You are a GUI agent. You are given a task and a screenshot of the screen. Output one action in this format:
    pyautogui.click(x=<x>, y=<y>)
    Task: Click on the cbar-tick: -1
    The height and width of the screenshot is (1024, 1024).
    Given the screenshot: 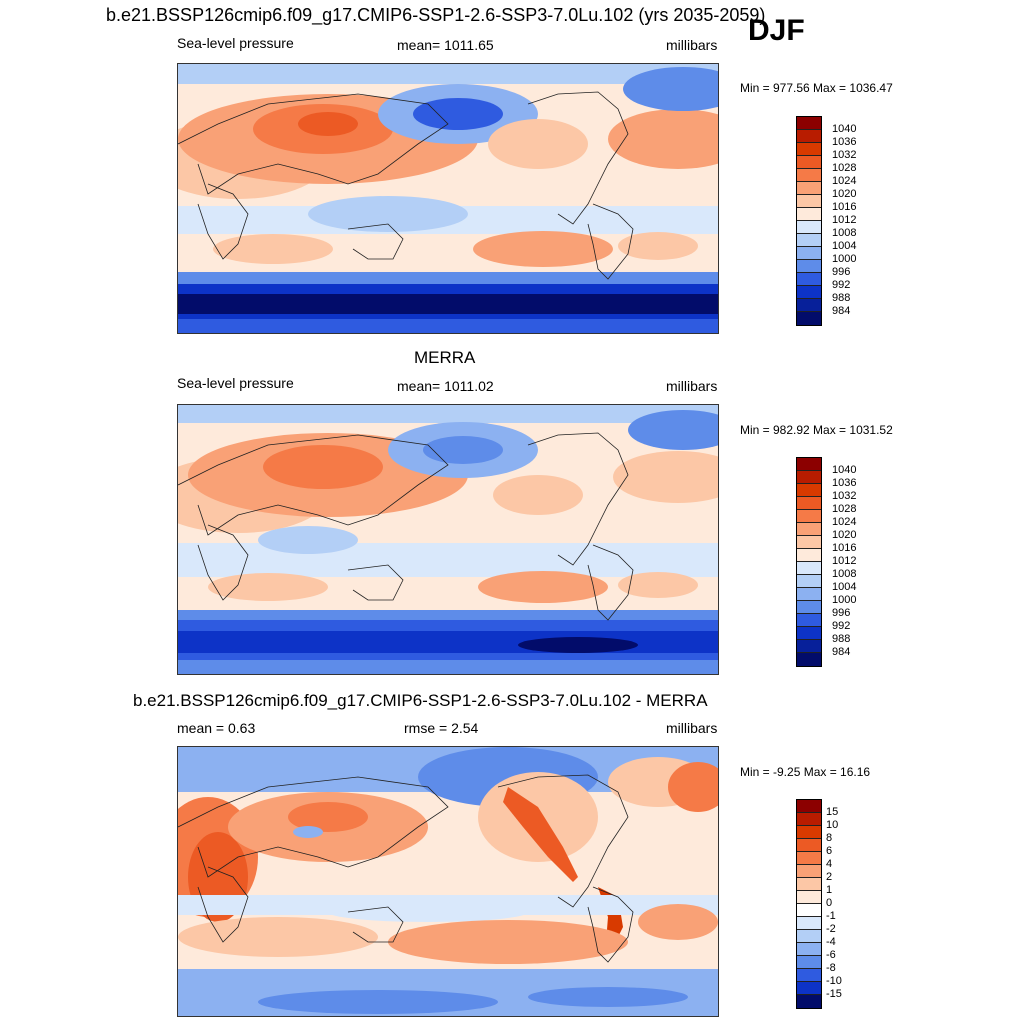 What is the action you would take?
    pyautogui.click(x=831, y=916)
    